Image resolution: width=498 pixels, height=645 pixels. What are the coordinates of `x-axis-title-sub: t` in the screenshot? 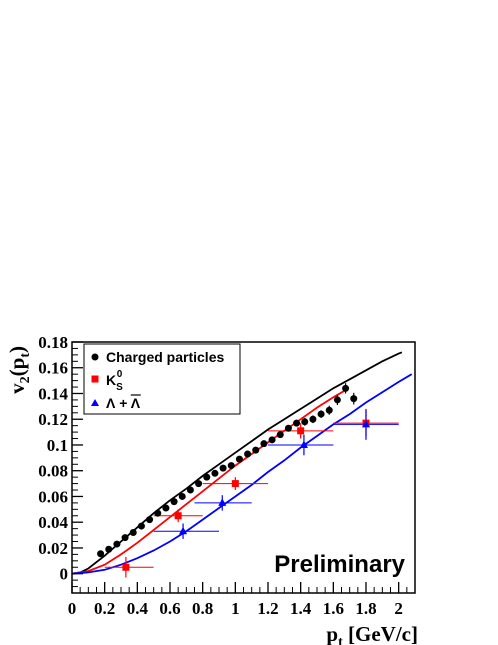 It's located at (340, 640).